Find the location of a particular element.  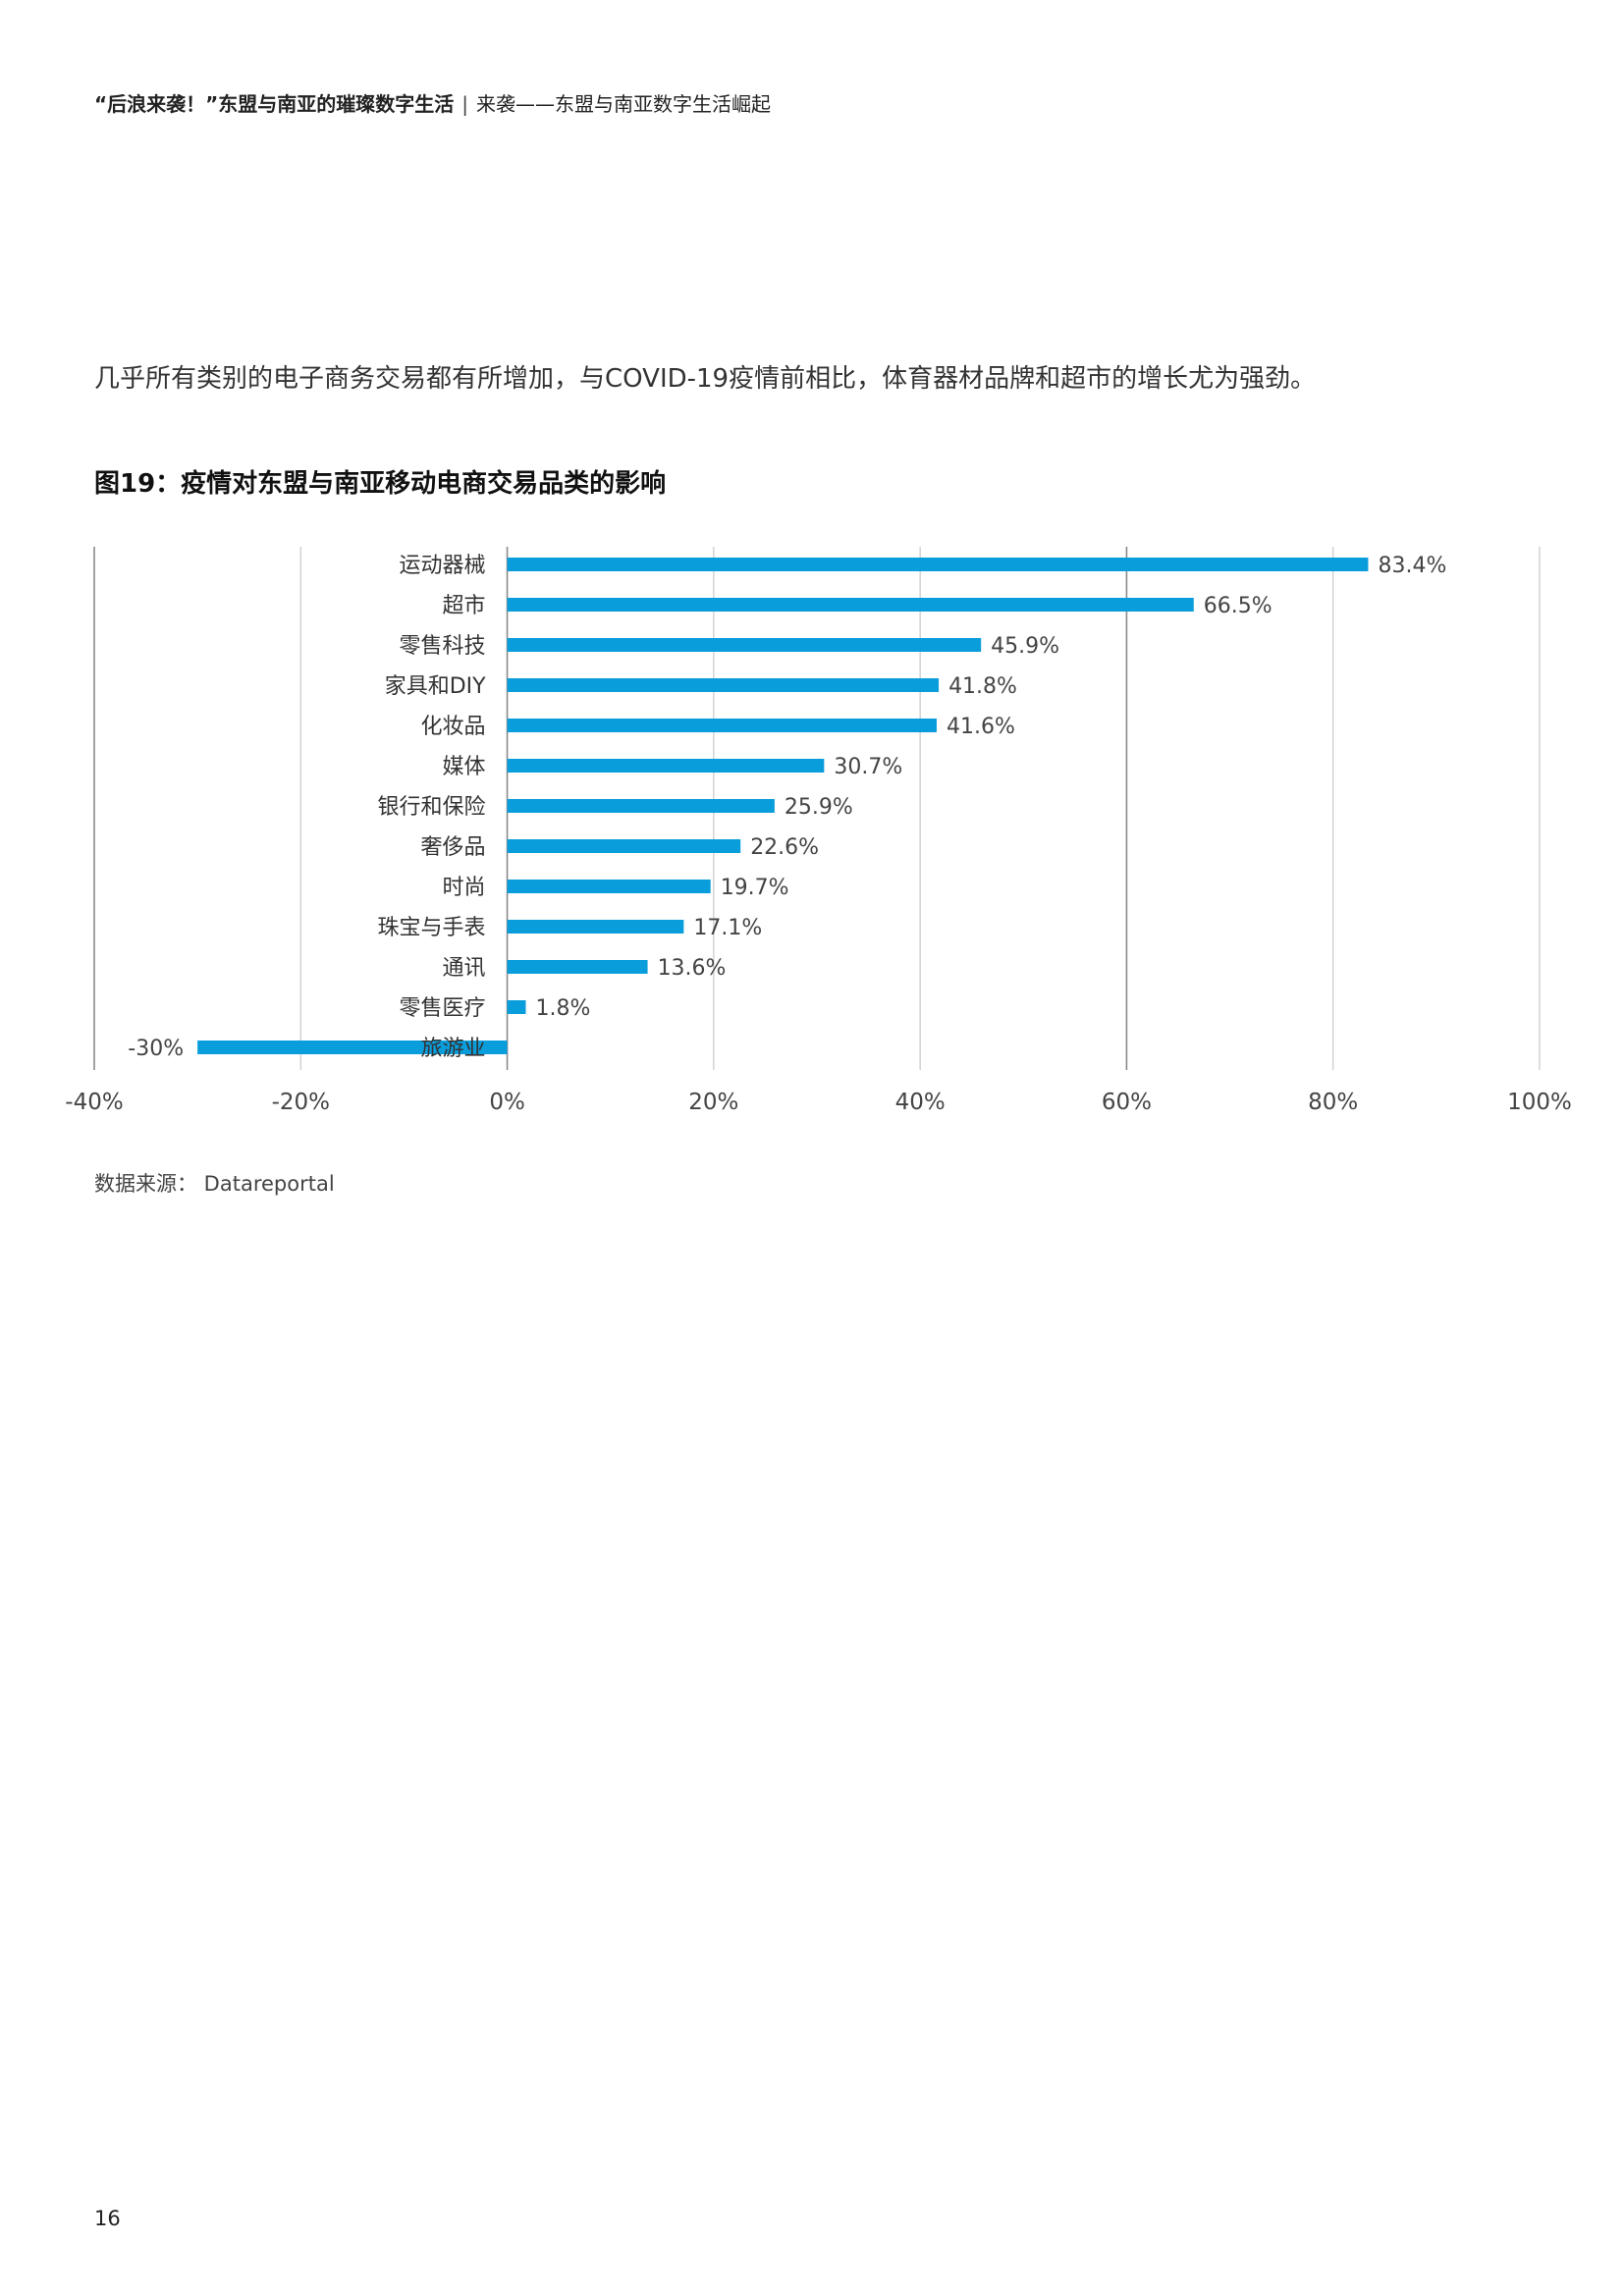

value-label: 17.1% is located at coordinates (727, 928).